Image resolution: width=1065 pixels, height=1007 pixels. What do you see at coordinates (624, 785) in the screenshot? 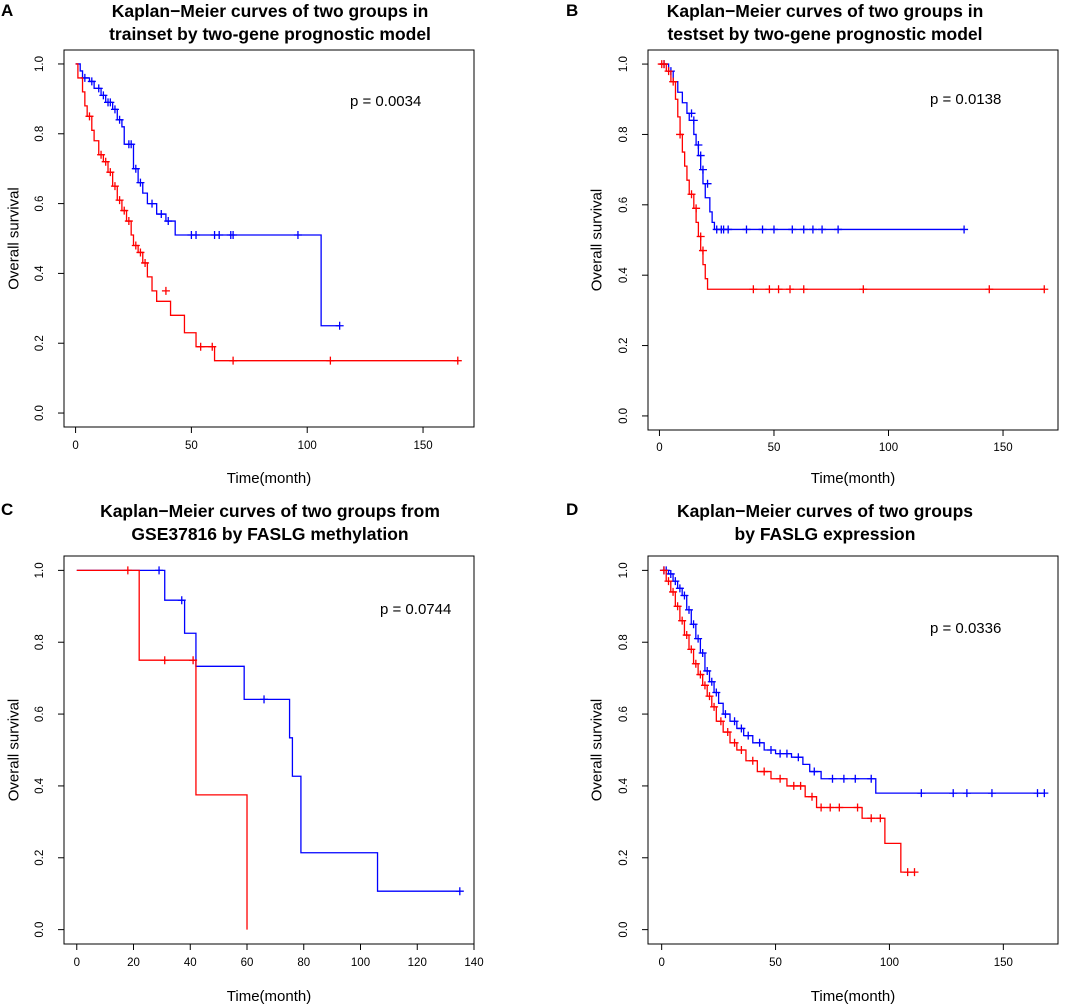
I see `y-tick-label: 0.4` at bounding box center [624, 785].